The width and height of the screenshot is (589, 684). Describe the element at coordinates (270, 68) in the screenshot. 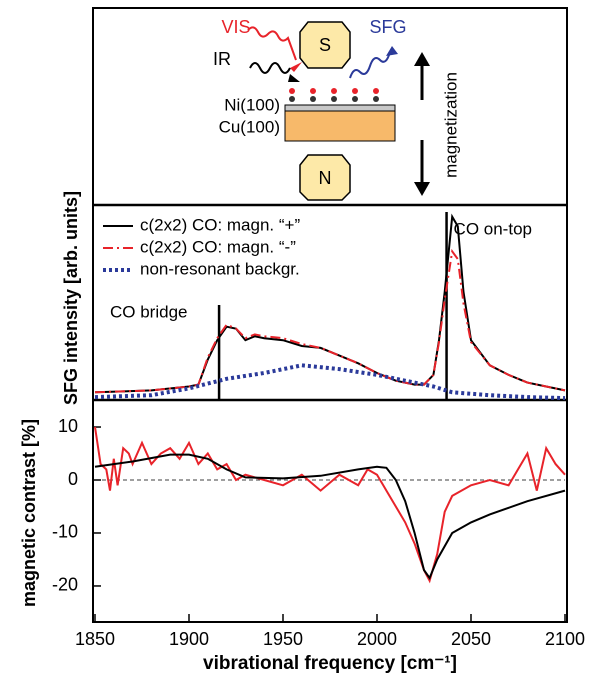

I see `ir-beam` at that location.